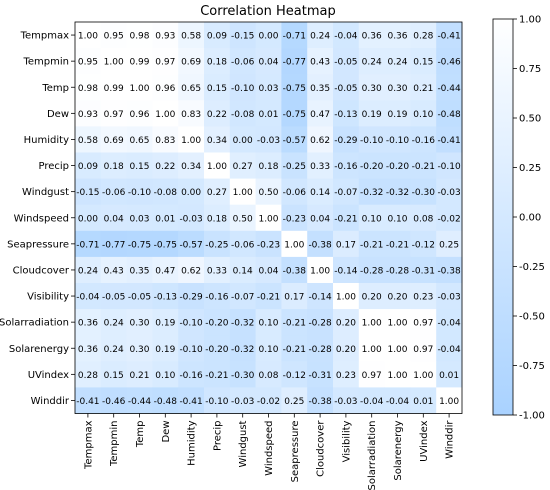 The width and height of the screenshot is (550, 490). Describe the element at coordinates (372, 271) in the screenshot. I see `cell-value: -0.28` at that location.